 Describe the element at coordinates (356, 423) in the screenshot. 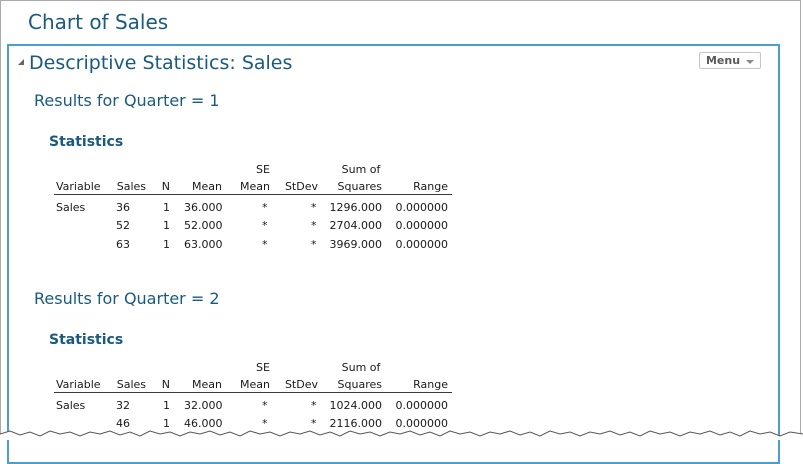

I see `cell-ss: 2116.000` at that location.